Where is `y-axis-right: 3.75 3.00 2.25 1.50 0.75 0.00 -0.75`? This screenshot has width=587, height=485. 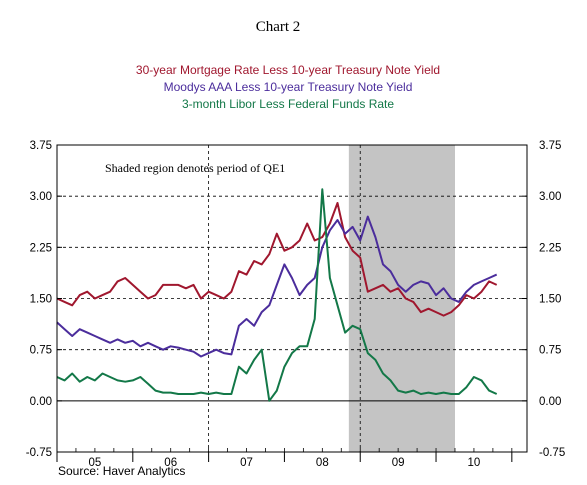 y-axis-right: 3.75 3.00 2.25 1.50 0.75 0.00 -0.75 is located at coordinates (543, 299).